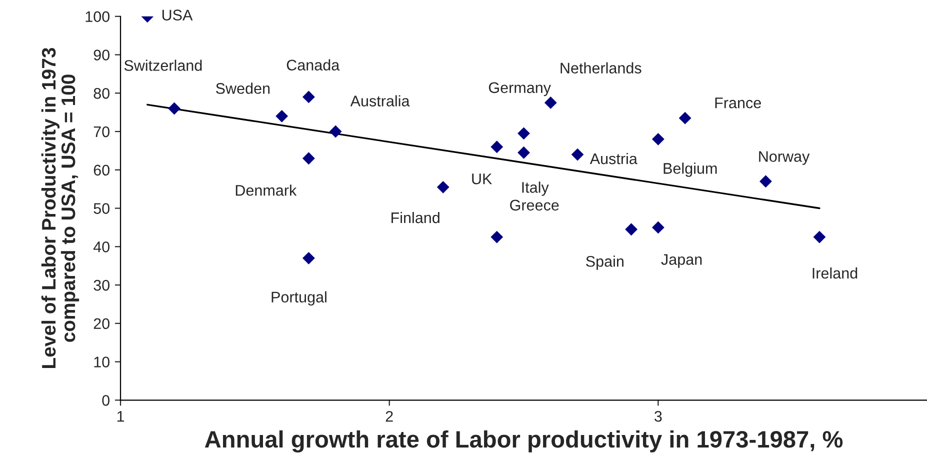 Image resolution: width=927 pixels, height=468 pixels. Describe the element at coordinates (614, 158) in the screenshot. I see `annotation: Austria` at that location.